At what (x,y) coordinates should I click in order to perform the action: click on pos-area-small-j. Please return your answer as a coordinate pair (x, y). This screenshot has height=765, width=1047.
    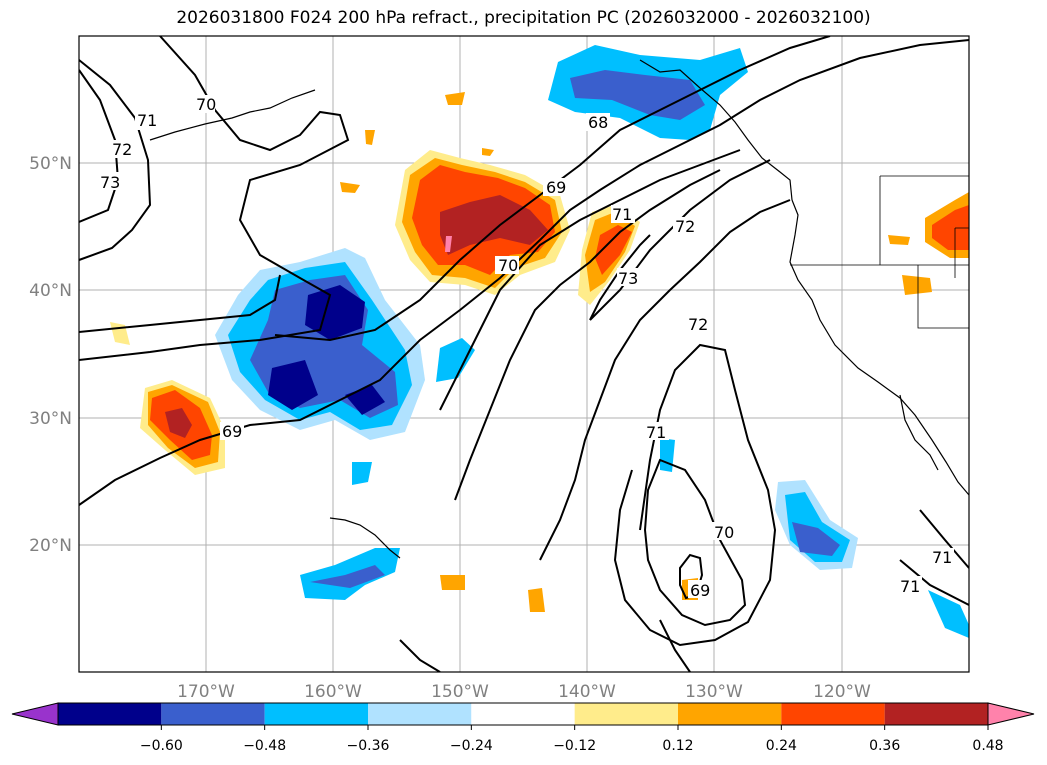
    Looking at the image, I should click on (488, 152).